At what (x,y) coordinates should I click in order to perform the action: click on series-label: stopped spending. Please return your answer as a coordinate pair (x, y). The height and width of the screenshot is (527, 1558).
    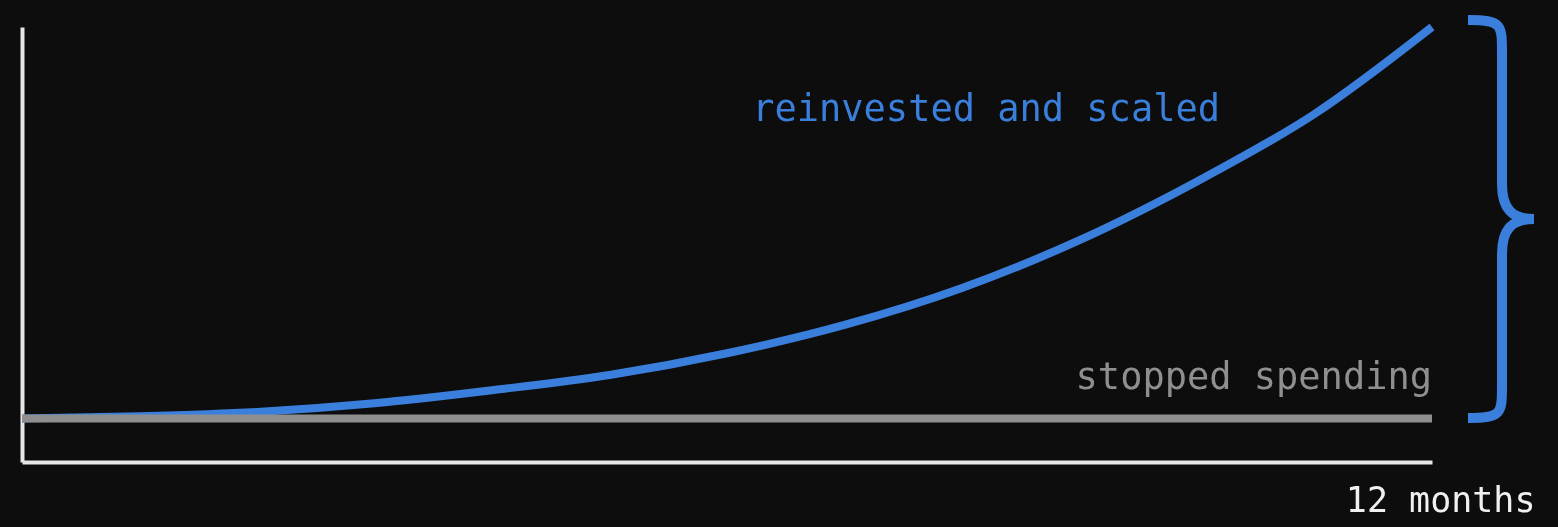
    Looking at the image, I should click on (1253, 376).